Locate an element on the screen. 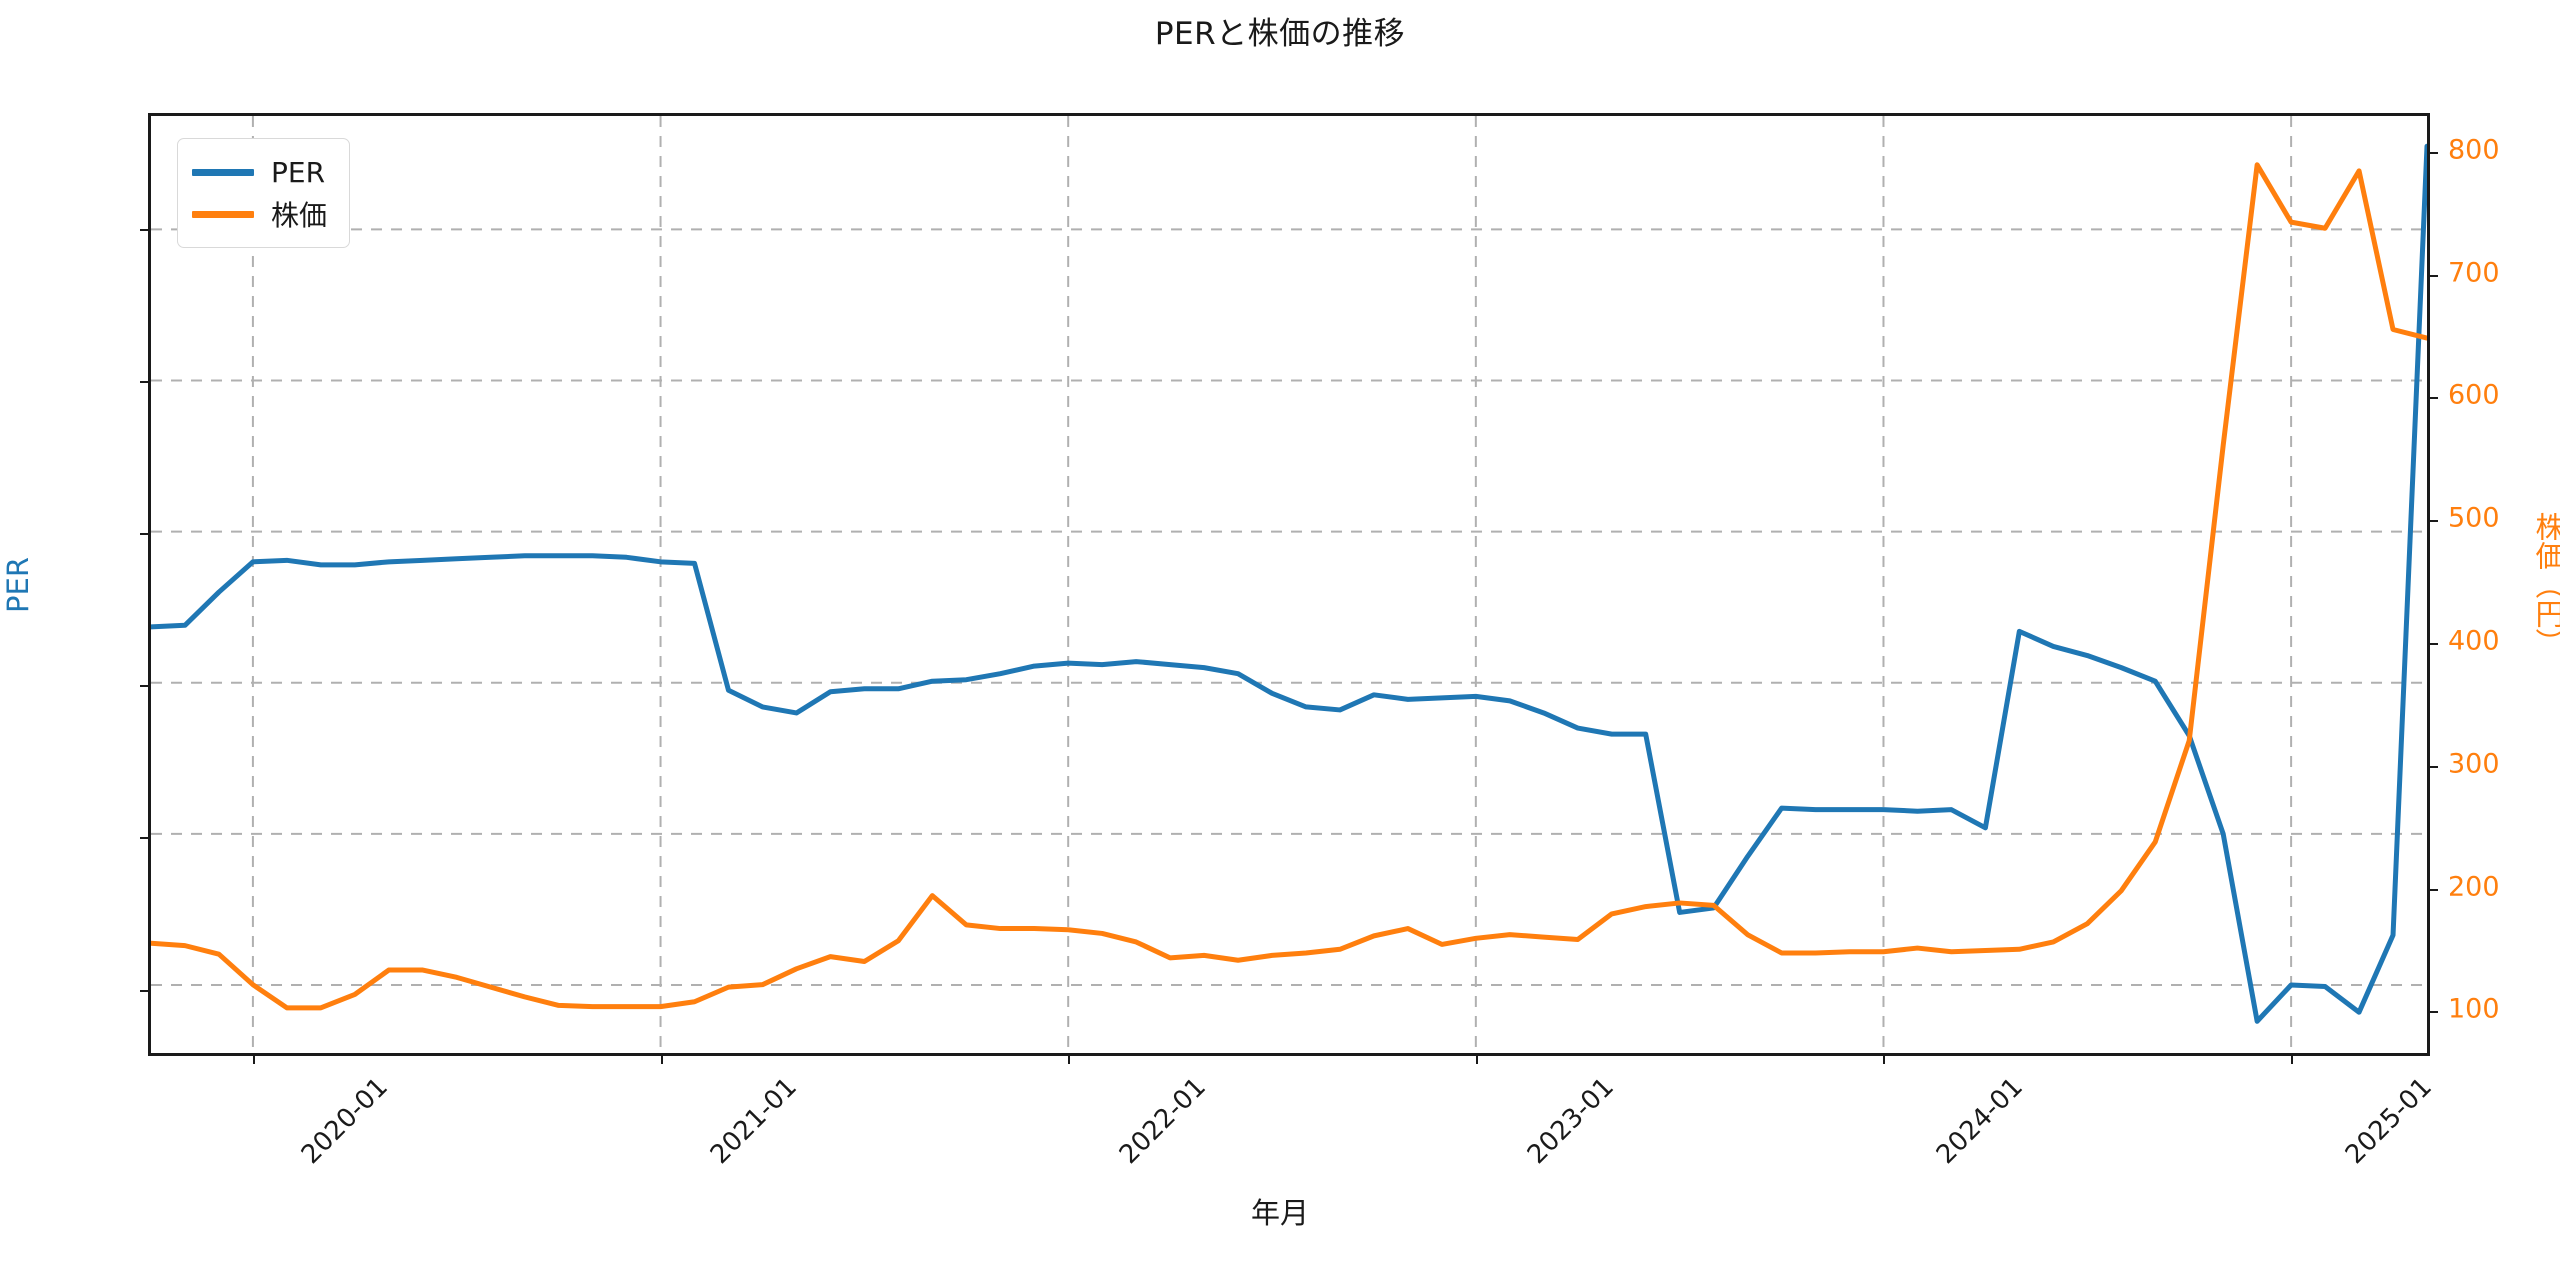 The image size is (2560, 1269). y-tick-right-0: 800 is located at coordinates (2474, 150).